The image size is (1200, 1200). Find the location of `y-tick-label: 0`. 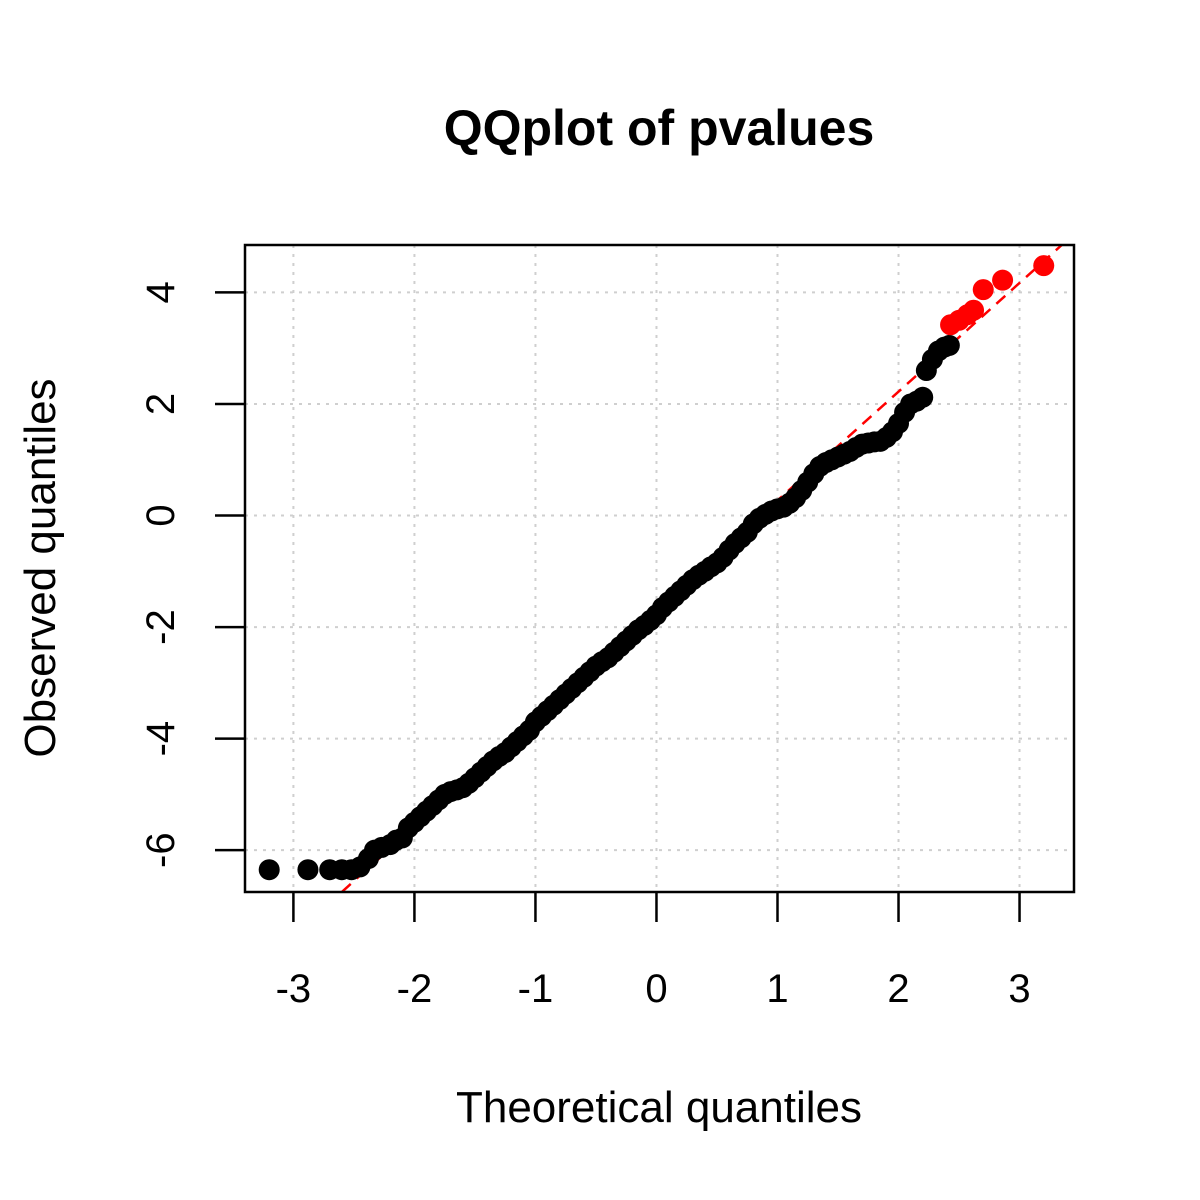

y-tick-label: 0 is located at coordinates (161, 515).